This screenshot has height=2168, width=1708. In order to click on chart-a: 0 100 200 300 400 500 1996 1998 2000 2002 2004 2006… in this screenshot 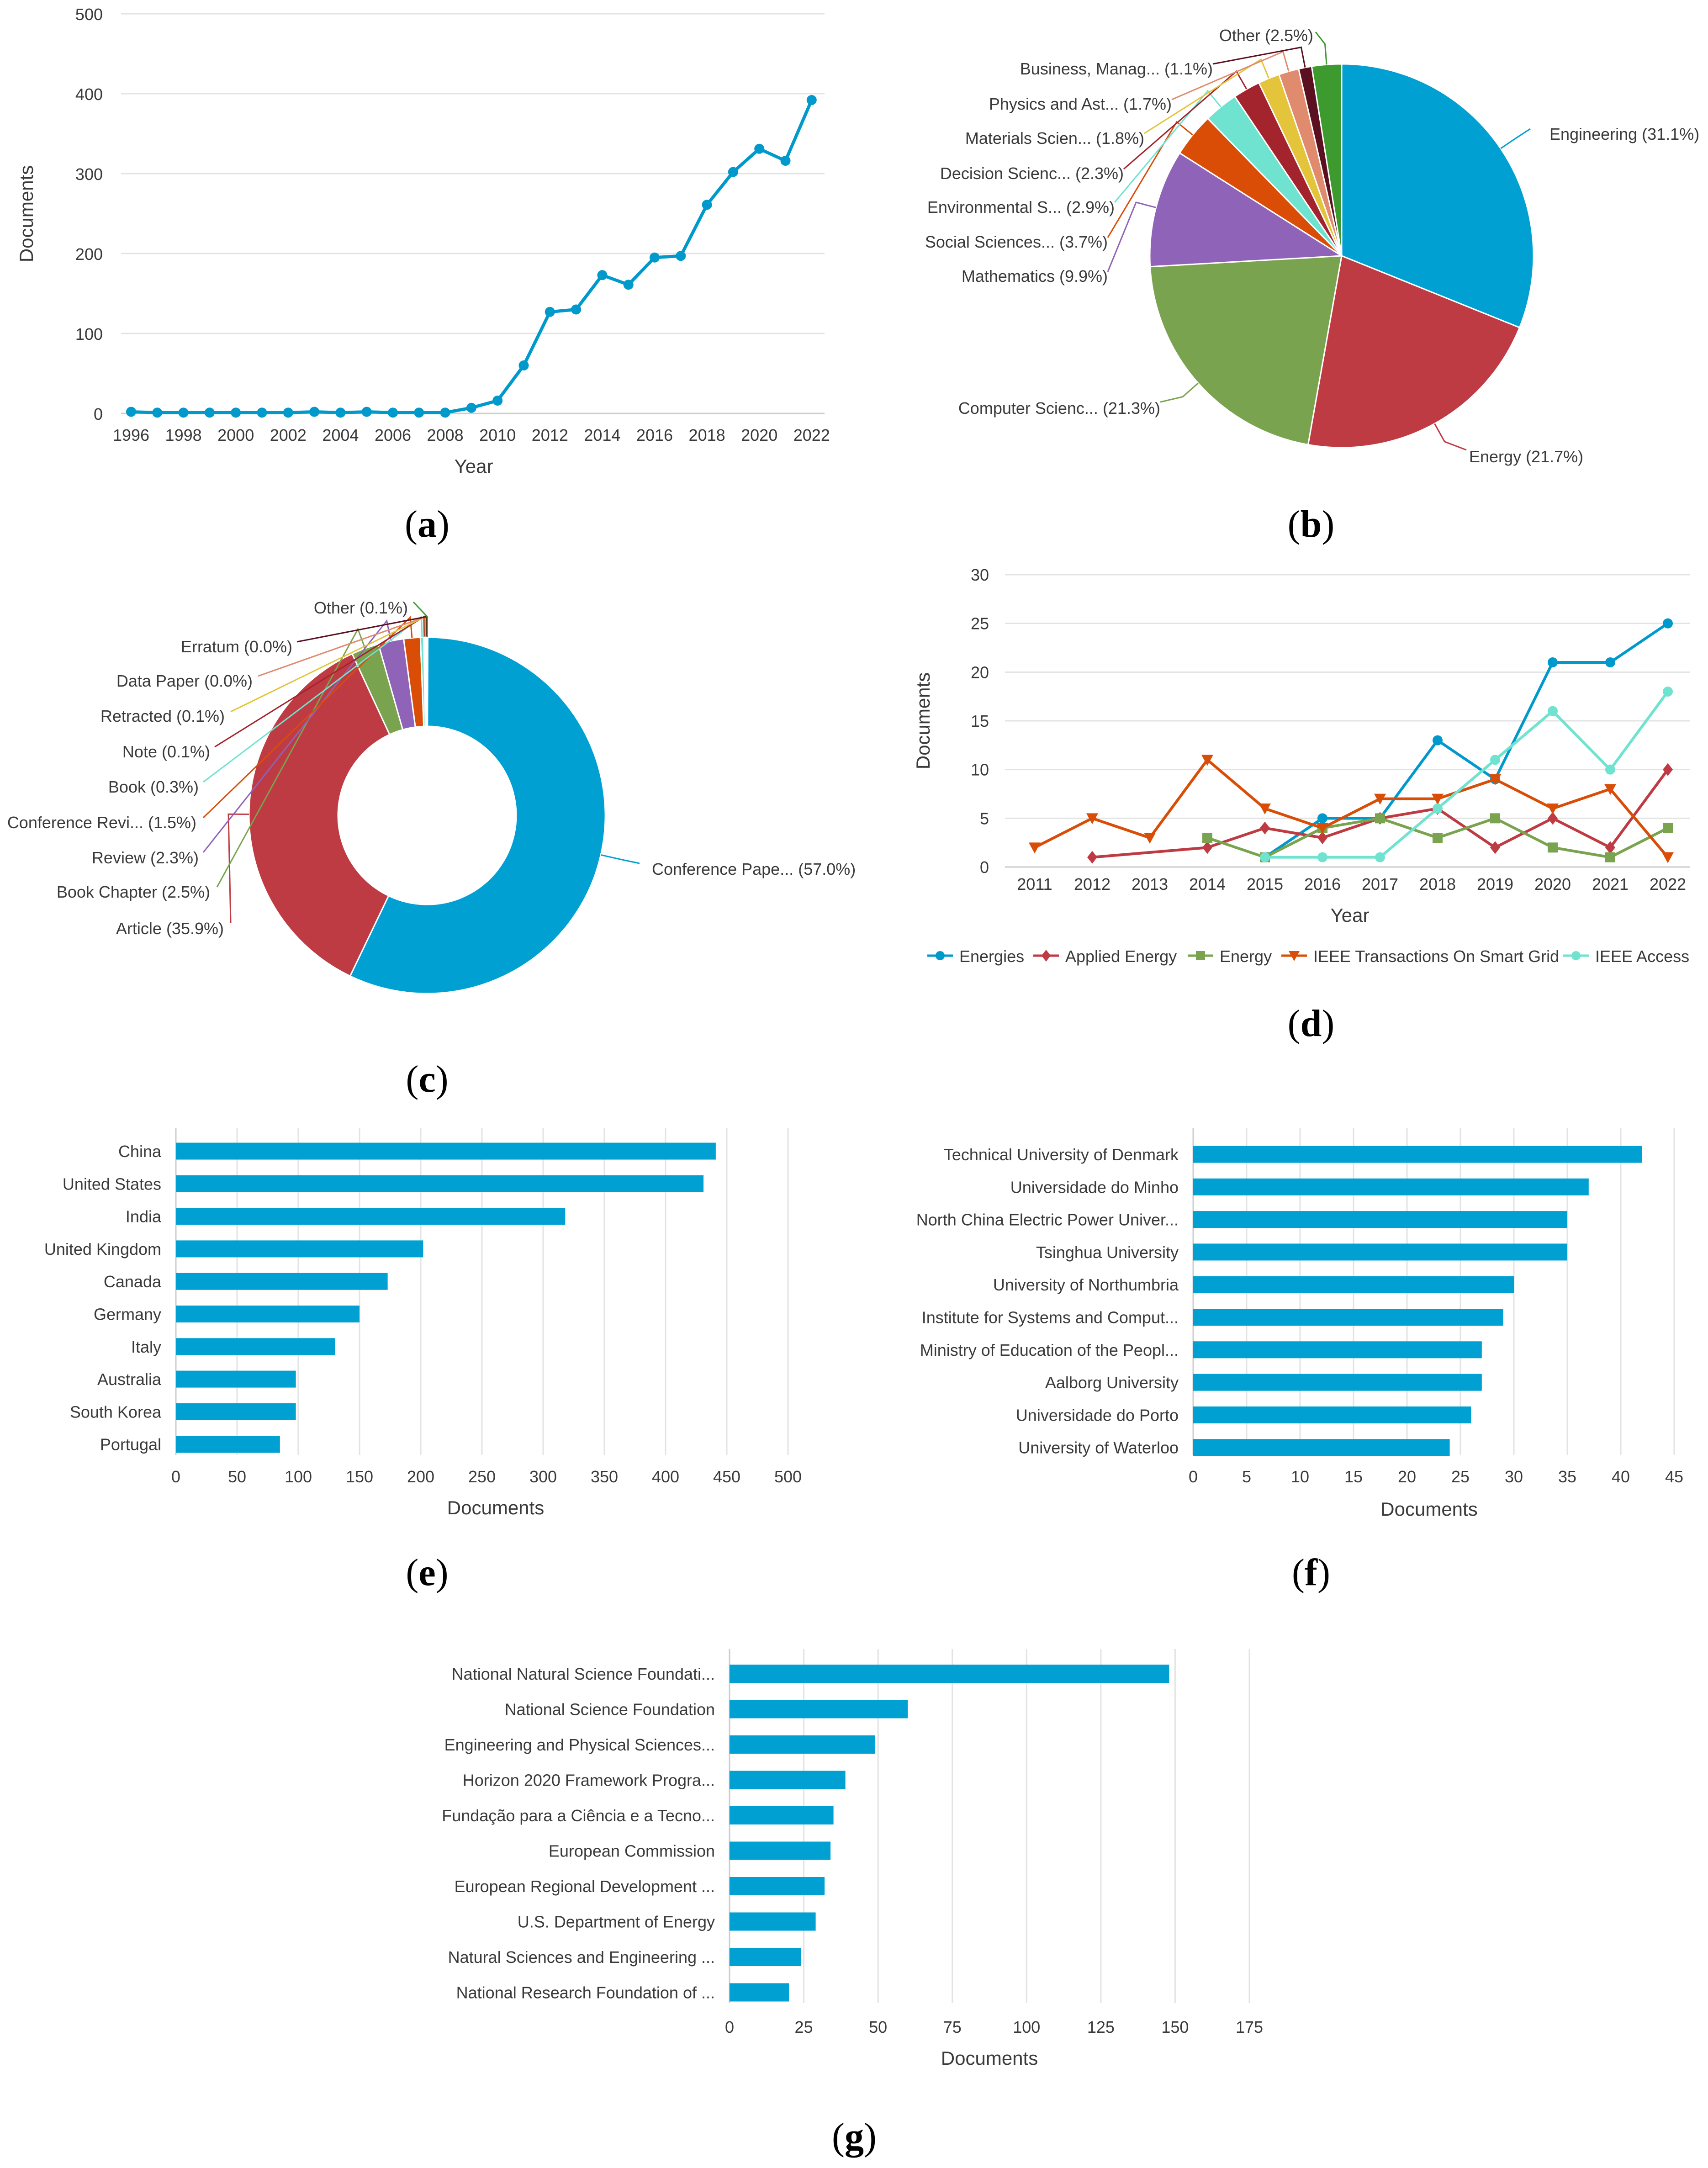, I will do `click(423, 241)`.